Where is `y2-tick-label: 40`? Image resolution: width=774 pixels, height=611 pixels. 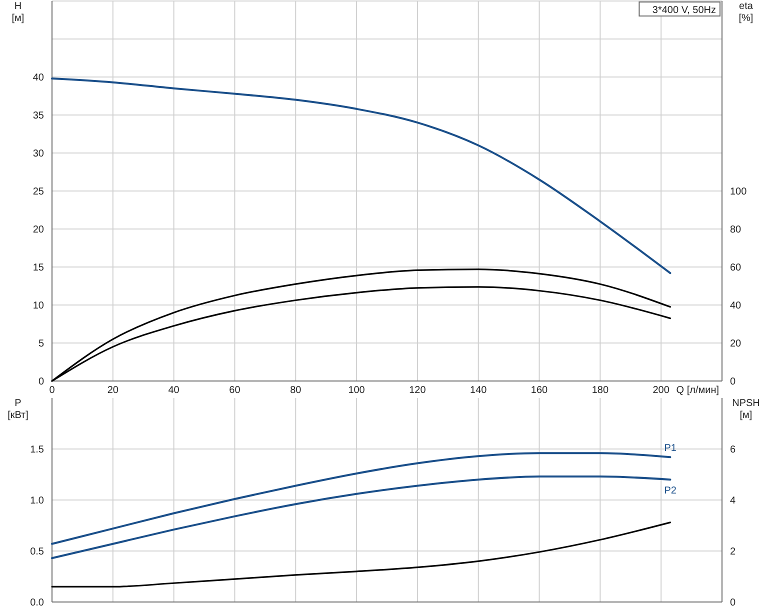 y2-tick-label: 40 is located at coordinates (736, 306).